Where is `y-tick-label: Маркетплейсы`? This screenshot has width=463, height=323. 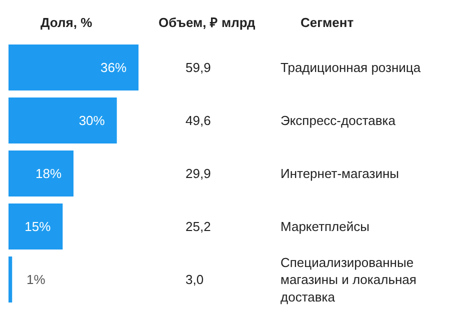 y-tick-label: Маркетплейсы is located at coordinates (325, 226).